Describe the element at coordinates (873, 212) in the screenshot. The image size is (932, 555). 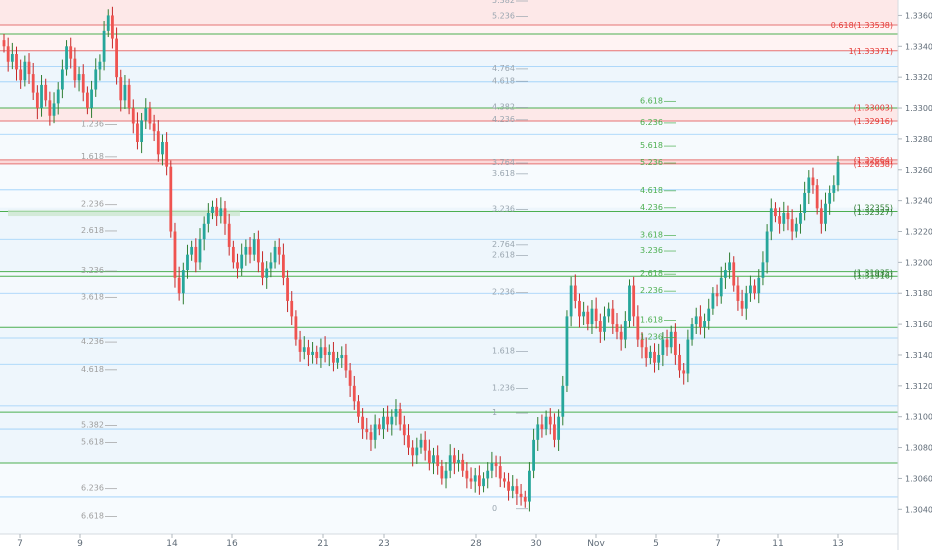
I see `green-tag-1: (1.32327)` at that location.